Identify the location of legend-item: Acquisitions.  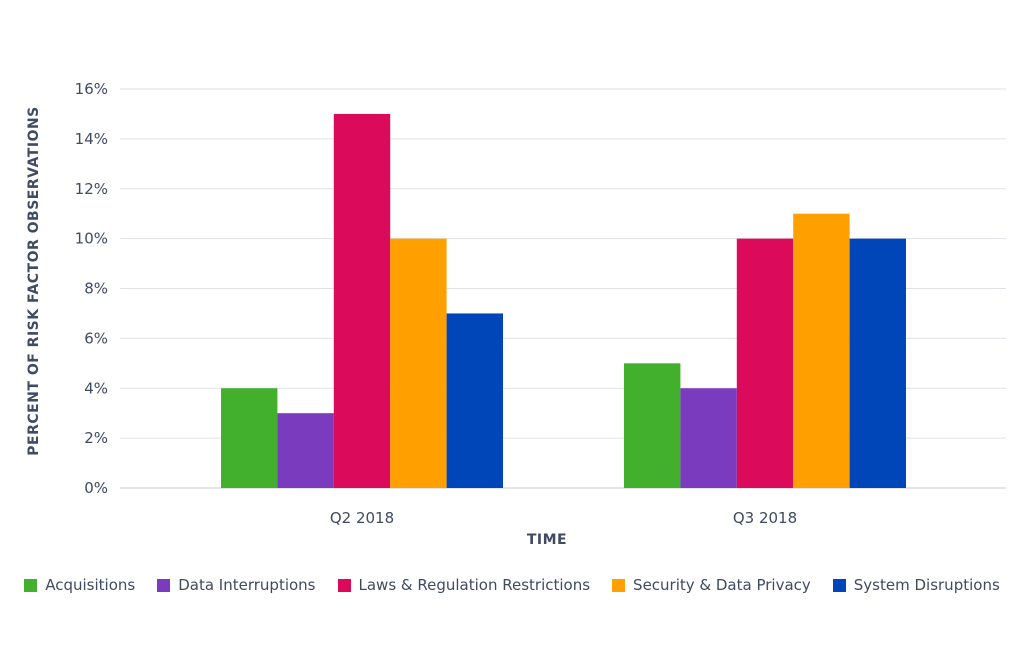
(79, 585).